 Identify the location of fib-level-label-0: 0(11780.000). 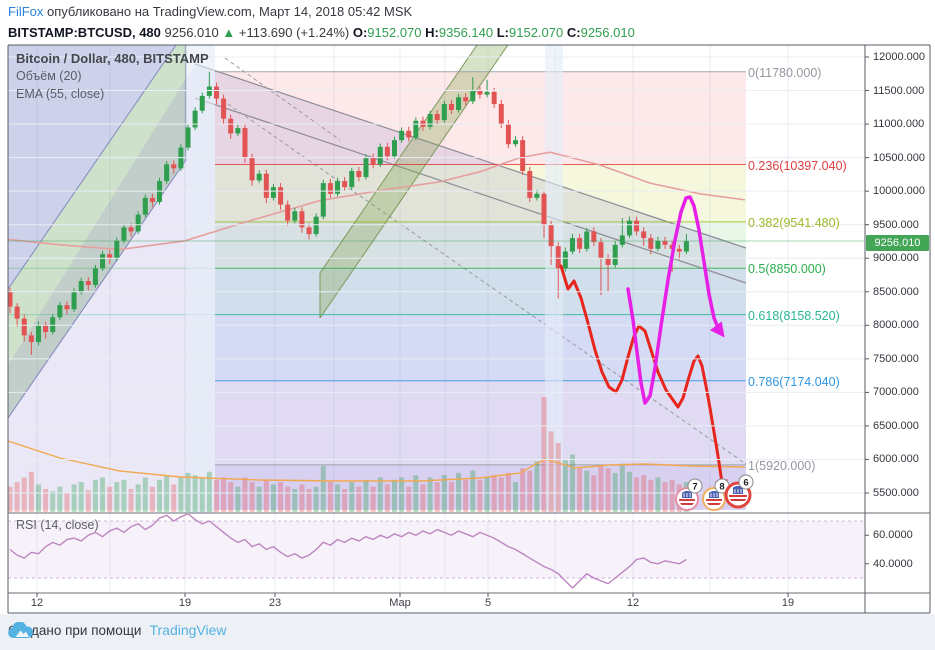
(785, 72).